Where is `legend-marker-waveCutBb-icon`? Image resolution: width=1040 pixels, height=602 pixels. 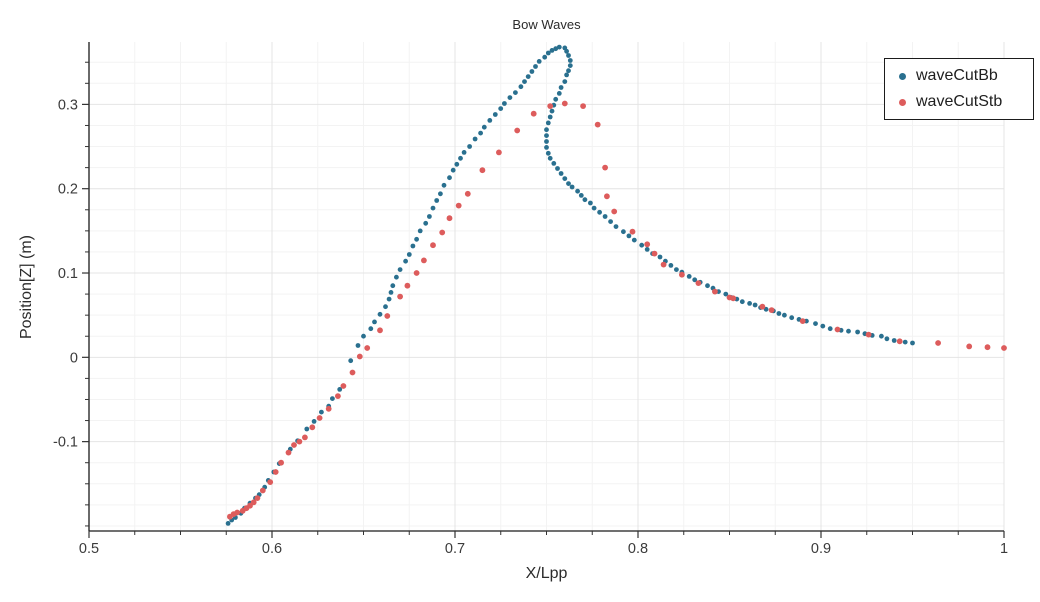 legend-marker-waveCutBb-icon is located at coordinates (902, 76).